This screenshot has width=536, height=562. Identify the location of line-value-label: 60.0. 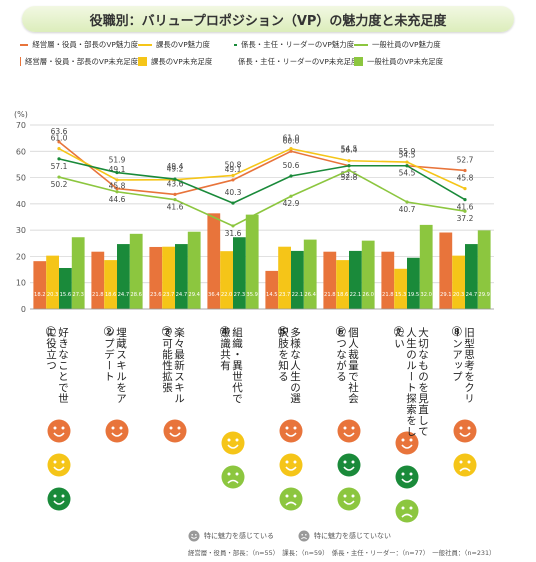
(291, 140).